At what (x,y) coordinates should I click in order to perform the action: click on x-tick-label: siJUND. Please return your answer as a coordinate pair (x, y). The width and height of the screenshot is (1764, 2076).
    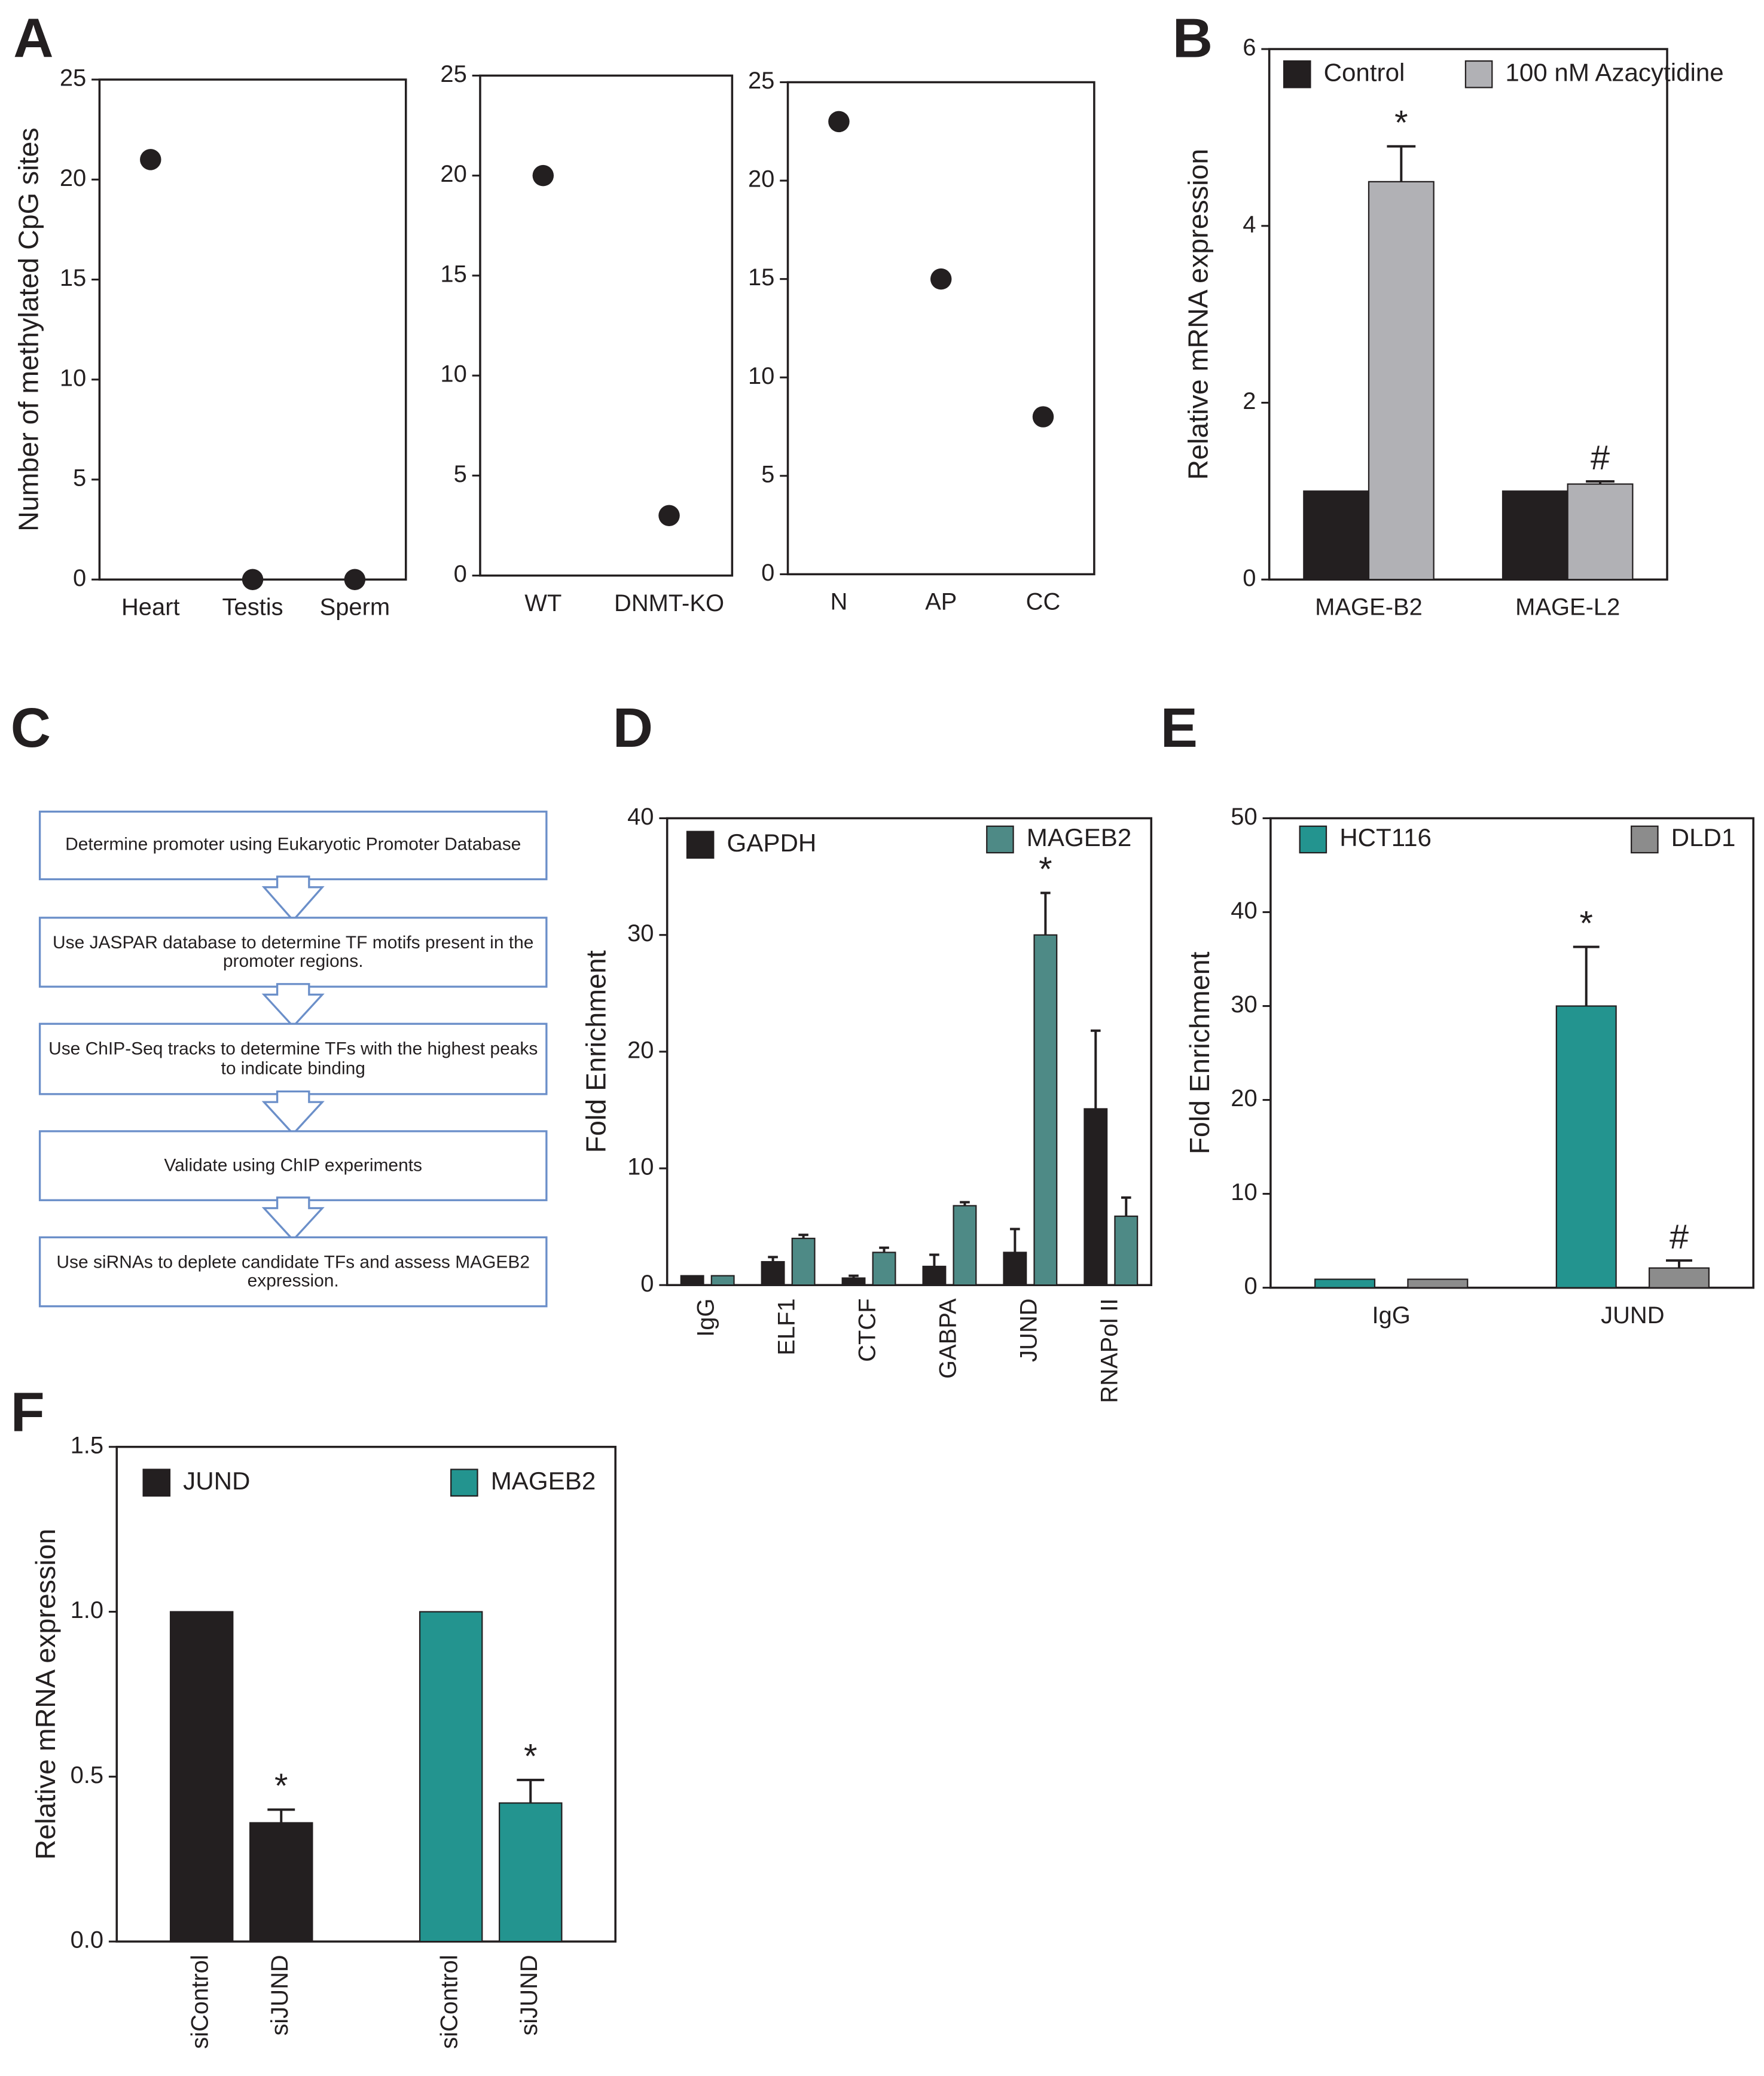
    Looking at the image, I should click on (280, 1995).